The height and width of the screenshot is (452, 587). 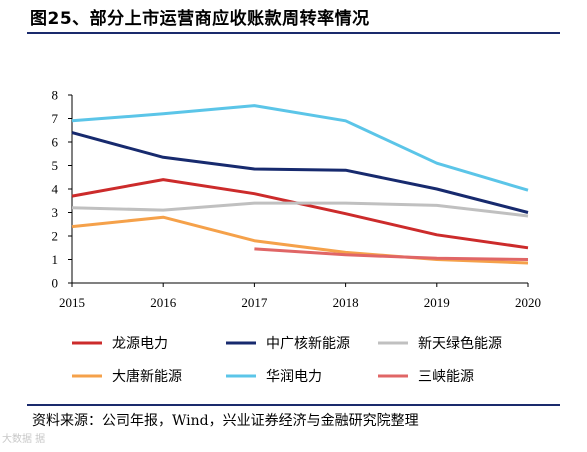 I want to click on x-tick-label: 2019, so click(x=437, y=302).